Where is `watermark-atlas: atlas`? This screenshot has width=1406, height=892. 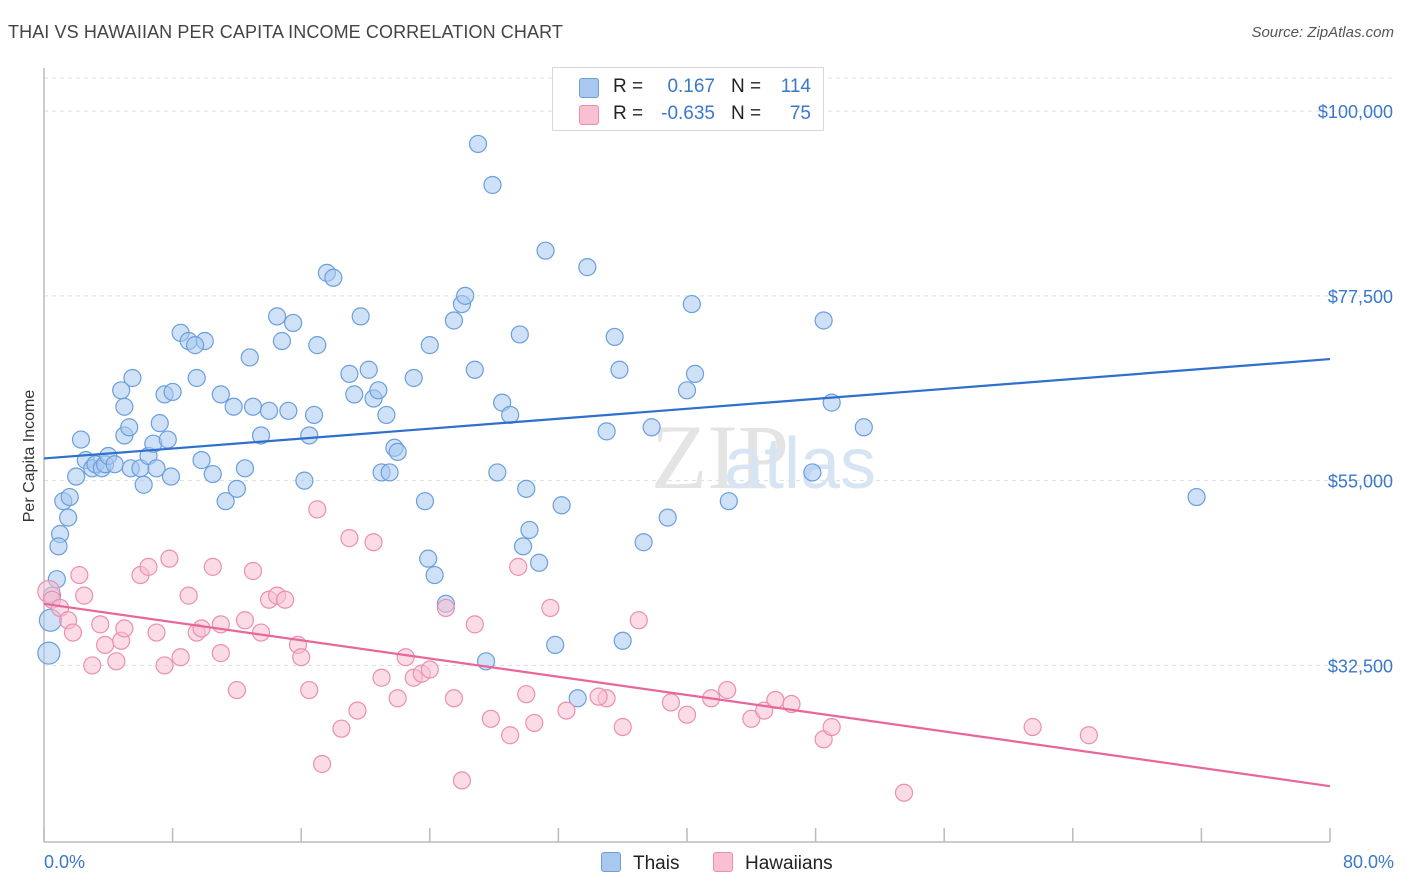
watermark-atlas: atlas is located at coordinates (800, 464).